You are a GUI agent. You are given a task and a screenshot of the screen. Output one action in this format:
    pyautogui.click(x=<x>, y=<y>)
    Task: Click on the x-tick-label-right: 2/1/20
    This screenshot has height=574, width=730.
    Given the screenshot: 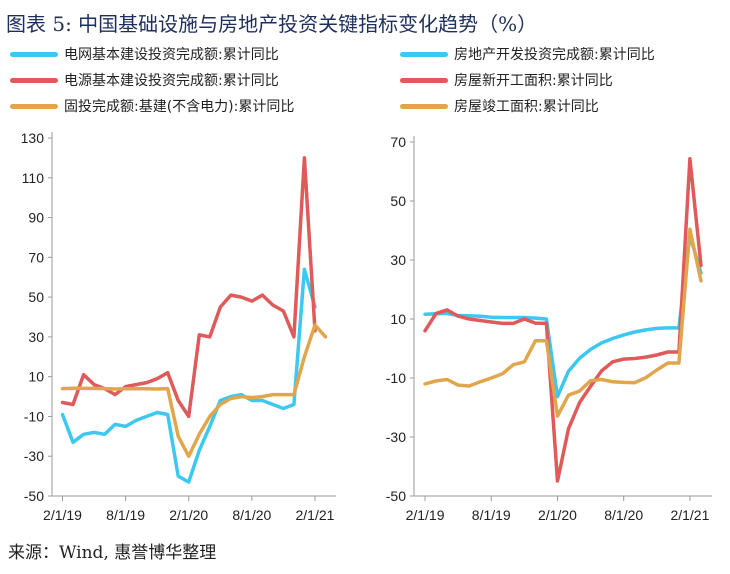 What is the action you would take?
    pyautogui.click(x=557, y=515)
    